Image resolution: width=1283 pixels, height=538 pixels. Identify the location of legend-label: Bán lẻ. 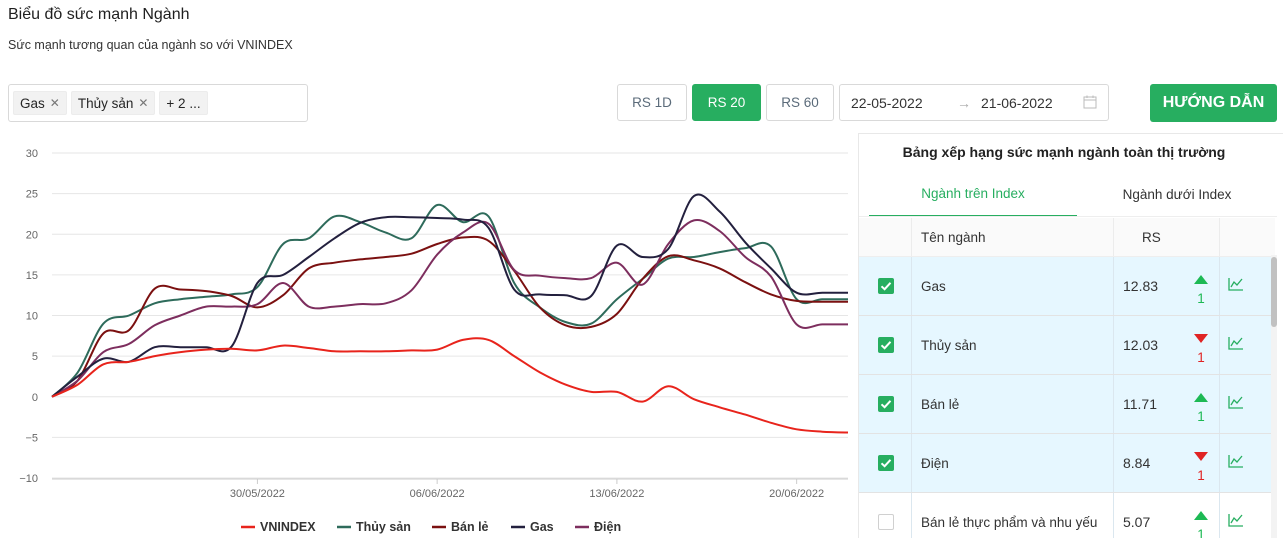
(470, 527).